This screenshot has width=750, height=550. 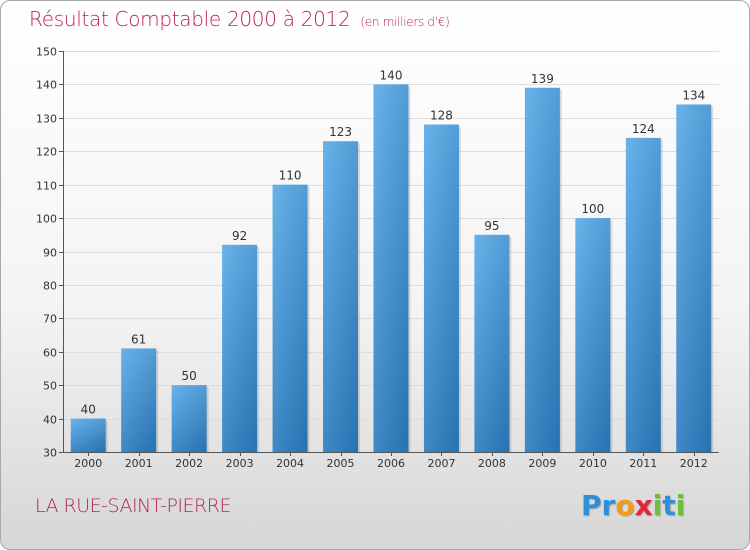 What do you see at coordinates (138, 339) in the screenshot?
I see `data-label: 61` at bounding box center [138, 339].